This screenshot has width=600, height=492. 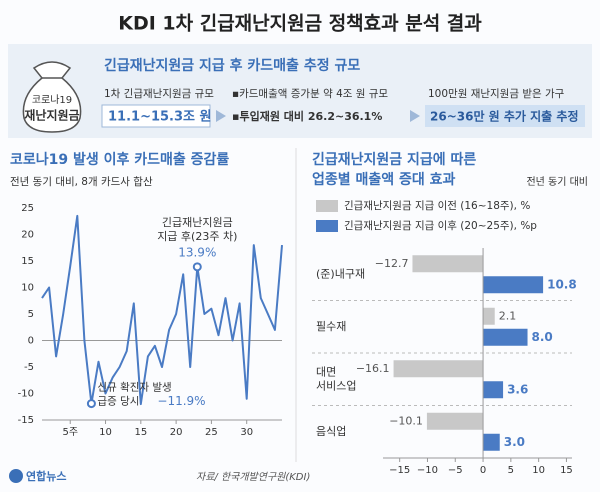 I want to click on y-tick-label: -10, so click(x=26, y=394).